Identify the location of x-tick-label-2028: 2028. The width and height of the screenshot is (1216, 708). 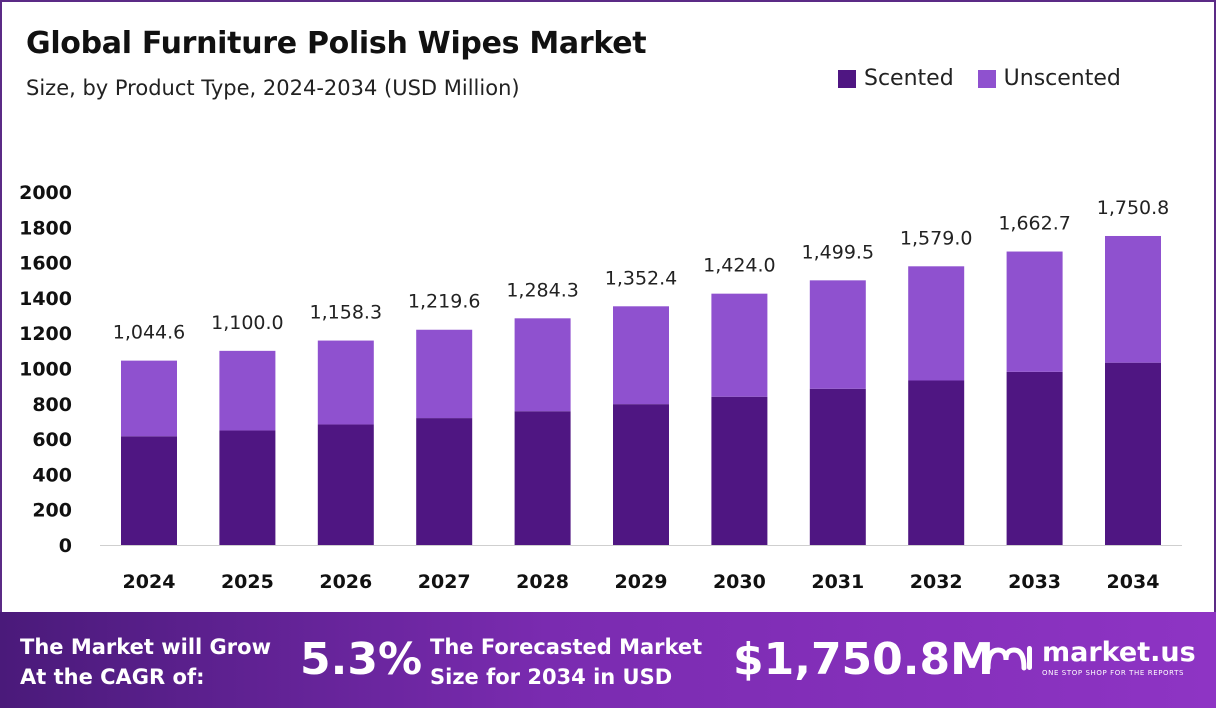
(542, 582).